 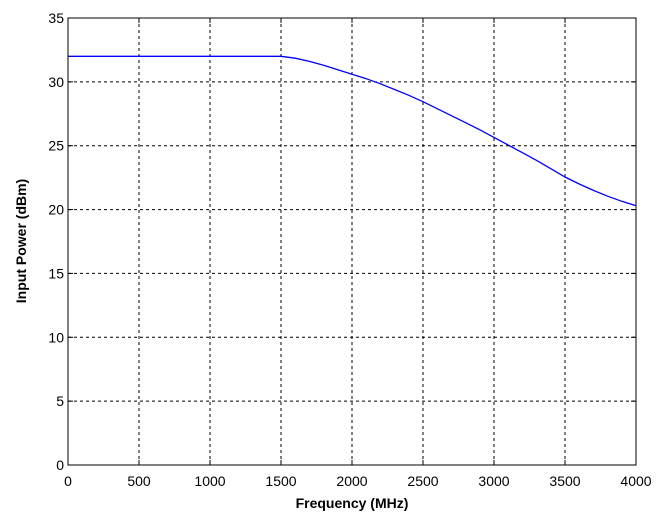 I want to click on x-tick-label: 4000, so click(x=635, y=481).